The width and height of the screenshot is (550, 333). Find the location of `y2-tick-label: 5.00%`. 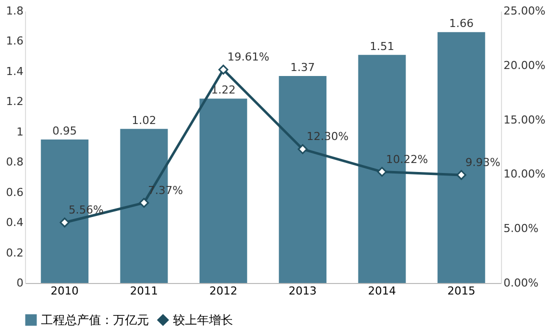

y2-tick-label: 5.00% is located at coordinates (521, 229).